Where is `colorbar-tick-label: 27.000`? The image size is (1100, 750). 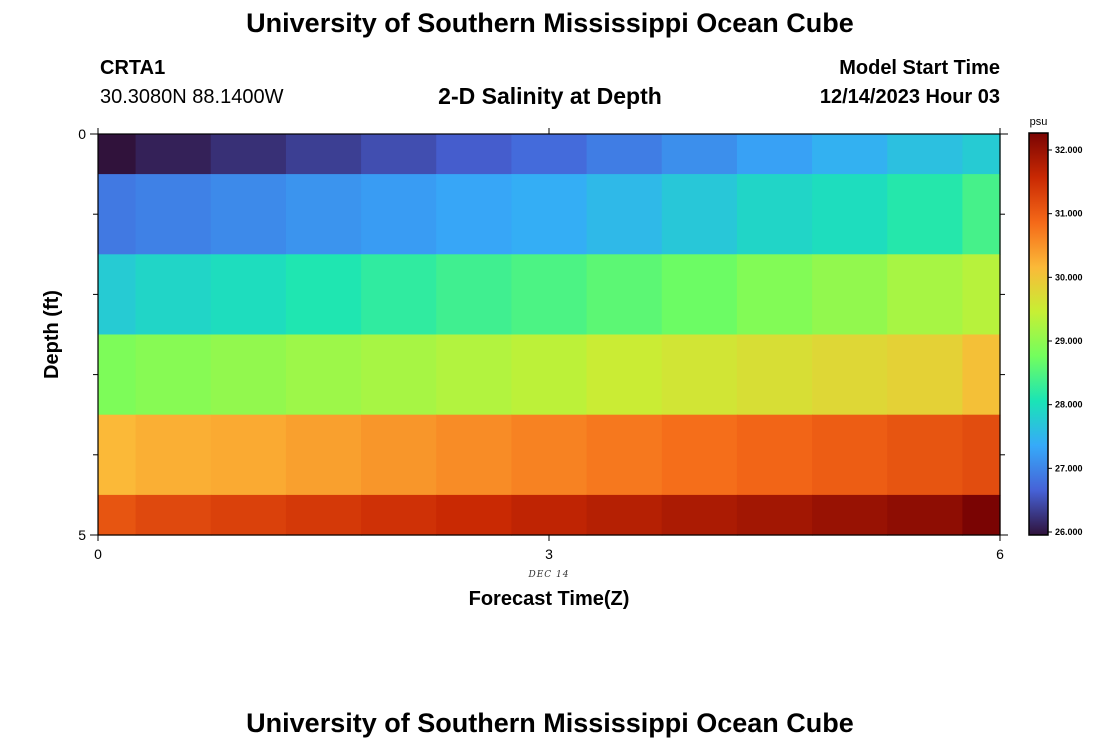
colorbar-tick-label: 27.000 is located at coordinates (1069, 468).